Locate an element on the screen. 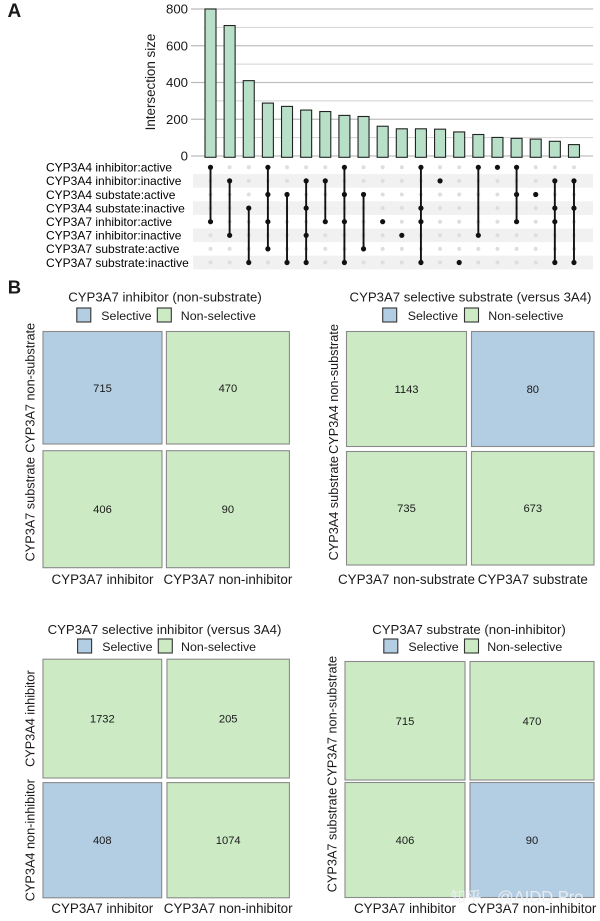  svg-text: CYP3A4 substrate is located at coordinates (334, 508).